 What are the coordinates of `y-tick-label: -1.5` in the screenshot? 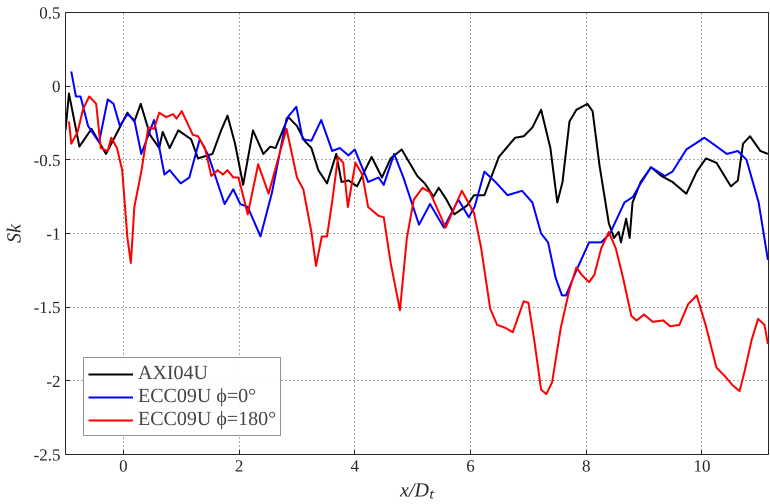 It's located at (47, 308).